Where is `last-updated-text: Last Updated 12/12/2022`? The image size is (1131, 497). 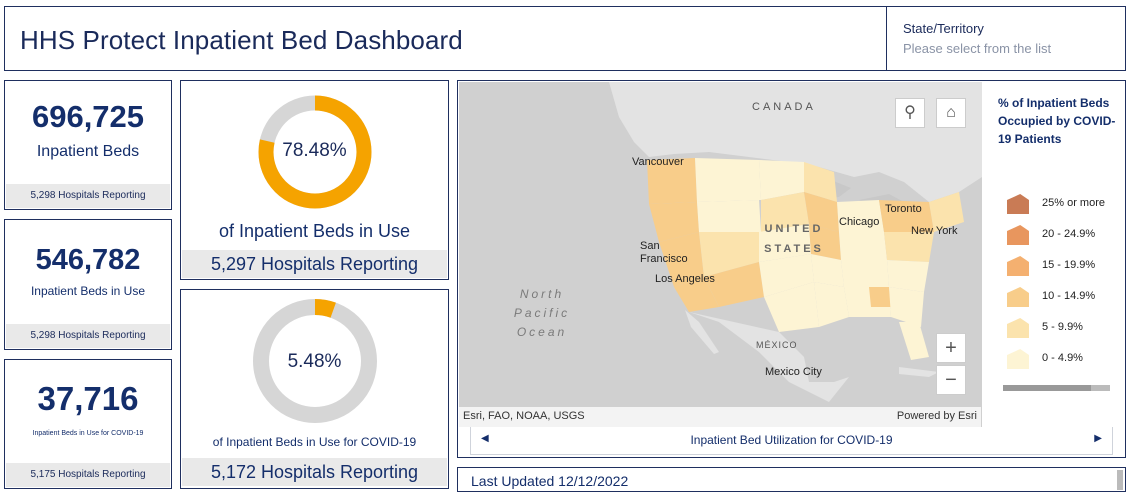 last-updated-text: Last Updated 12/12/2022 is located at coordinates (550, 481).